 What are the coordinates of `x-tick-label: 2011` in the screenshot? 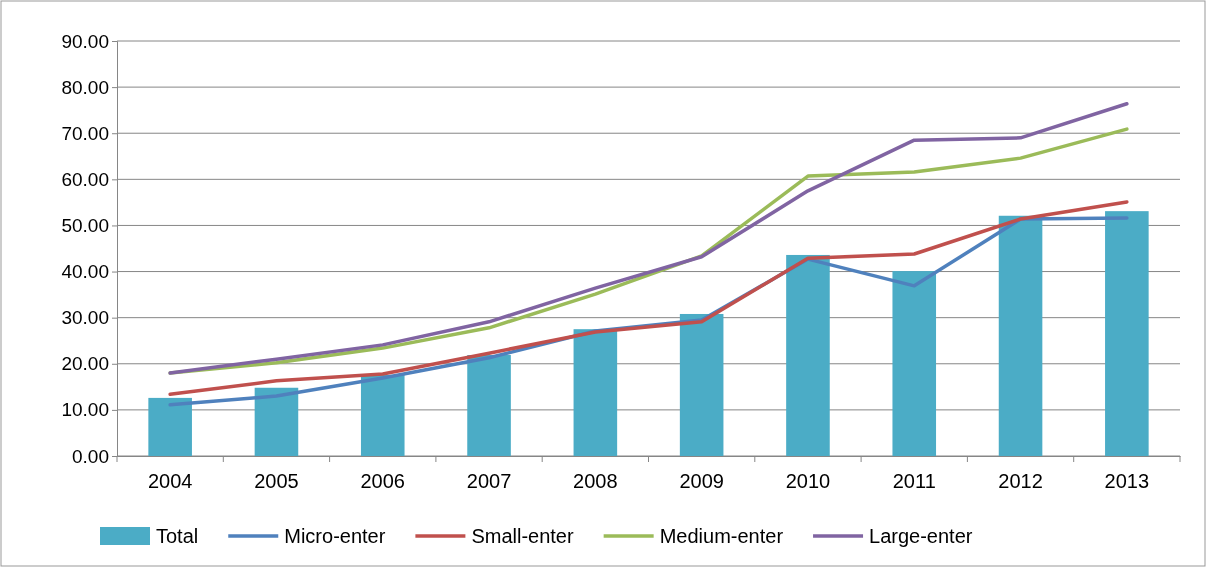 It's located at (914, 481).